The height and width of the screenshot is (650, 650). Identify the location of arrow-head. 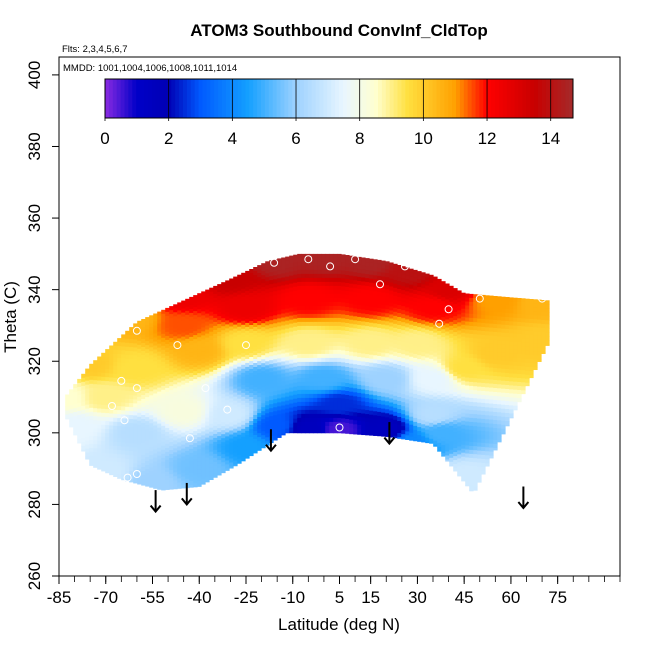
(187, 501).